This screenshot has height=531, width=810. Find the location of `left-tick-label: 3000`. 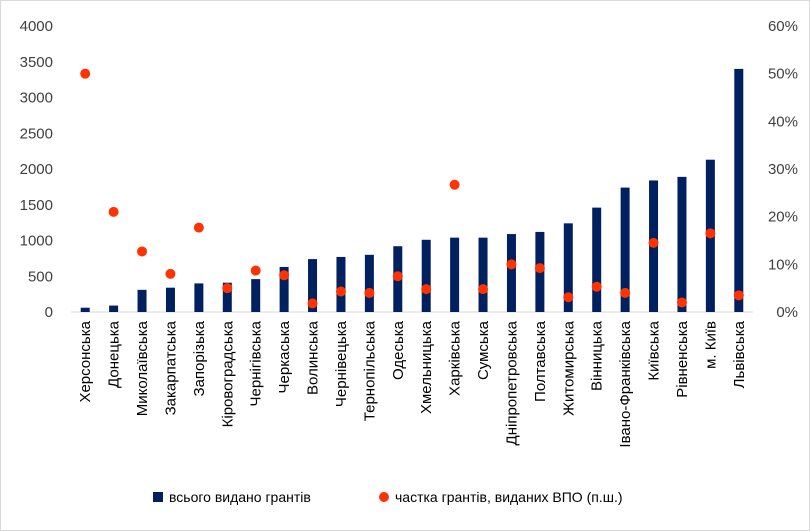

left-tick-label: 3000 is located at coordinates (36, 98).